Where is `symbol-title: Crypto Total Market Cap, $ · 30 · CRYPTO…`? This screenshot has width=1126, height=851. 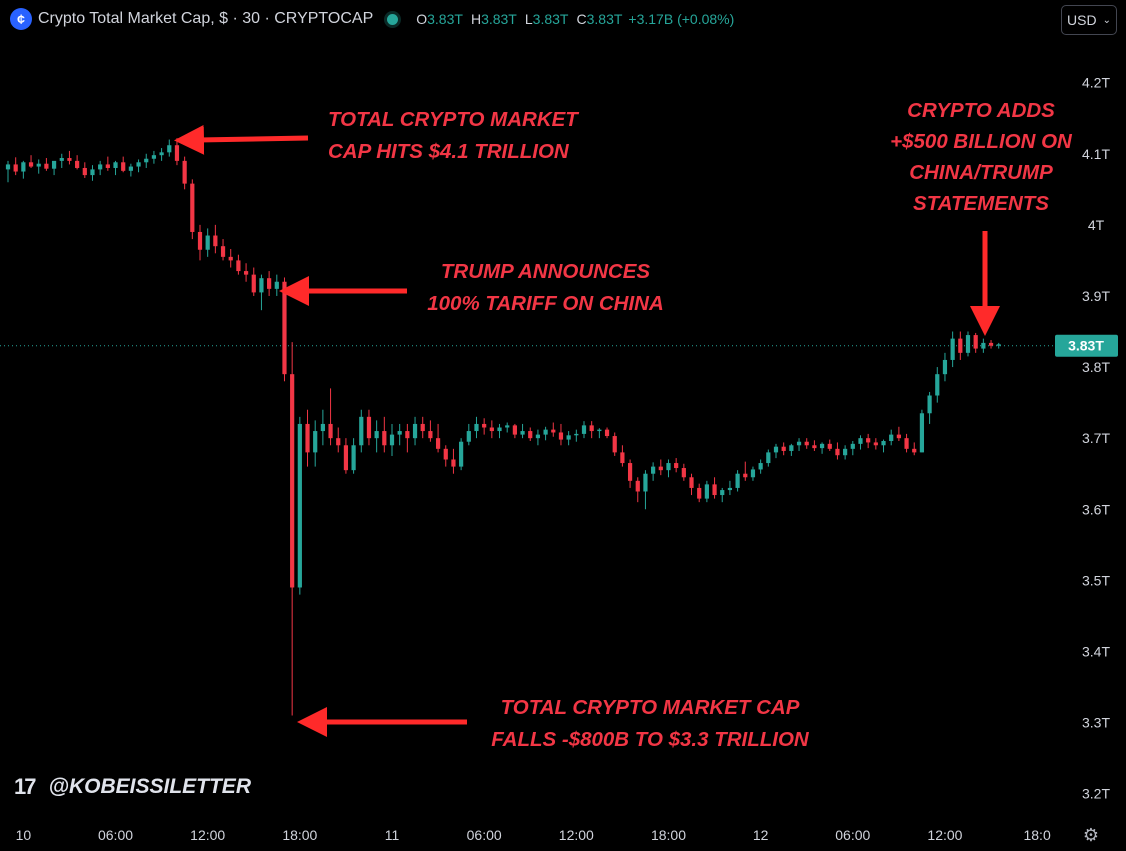 symbol-title: Crypto Total Market Cap, $ · 30 · CRYPTO… is located at coordinates (206, 18).